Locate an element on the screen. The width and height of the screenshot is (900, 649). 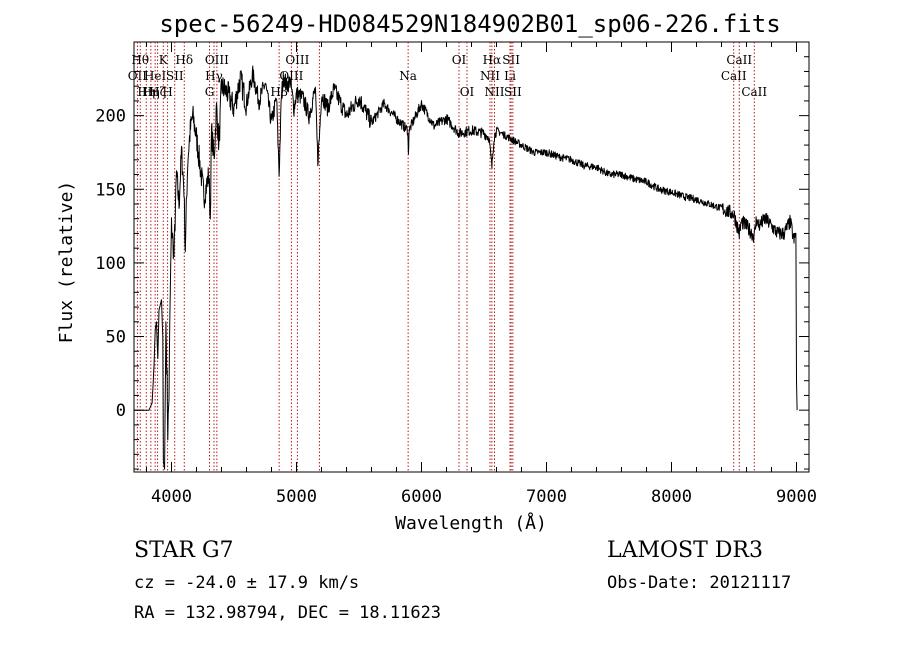
line-label-9: Hδ is located at coordinates (184, 60).